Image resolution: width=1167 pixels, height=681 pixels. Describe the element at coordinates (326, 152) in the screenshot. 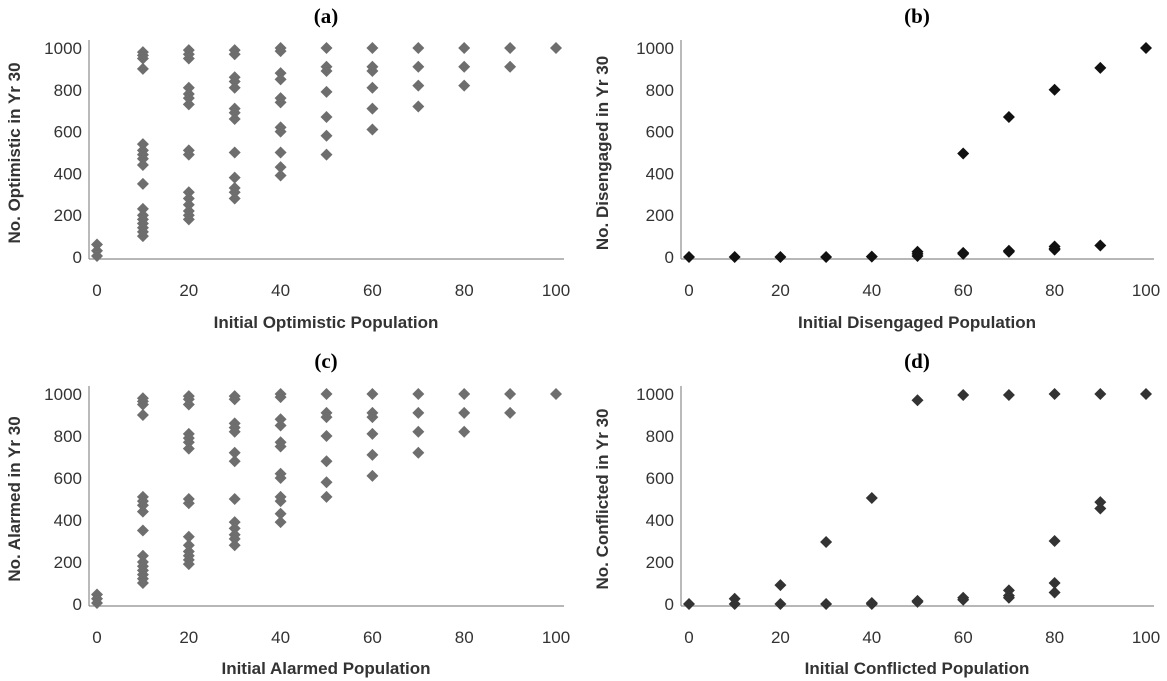

I see `markers-a` at that location.